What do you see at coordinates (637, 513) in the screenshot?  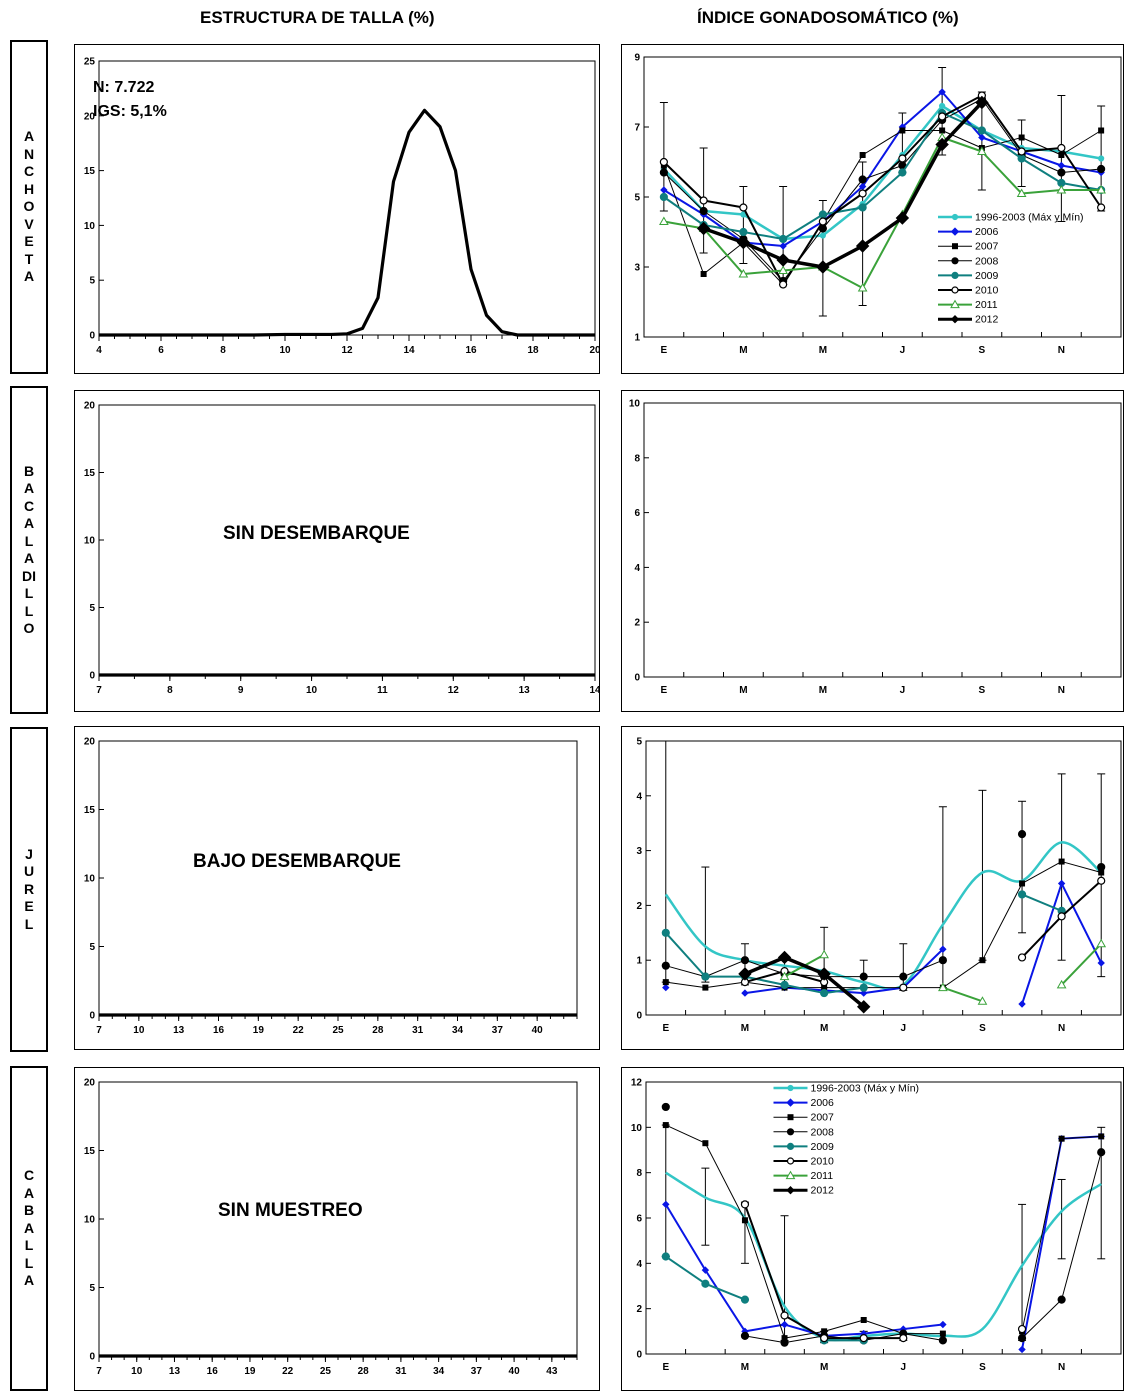 I see `bacaladillo_igs-y-tick-label: 6` at bounding box center [637, 513].